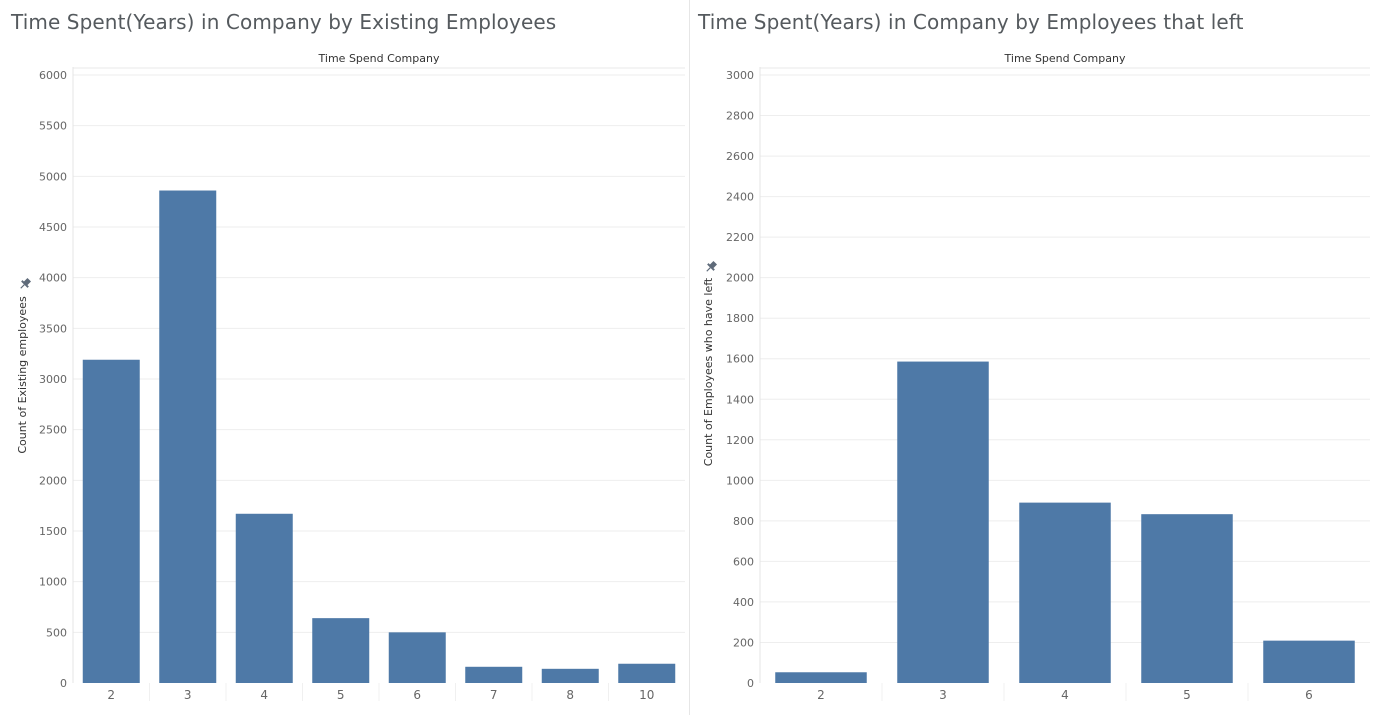 The image size is (1385, 715). I want to click on y-tick-label: 1600, so click(740, 359).